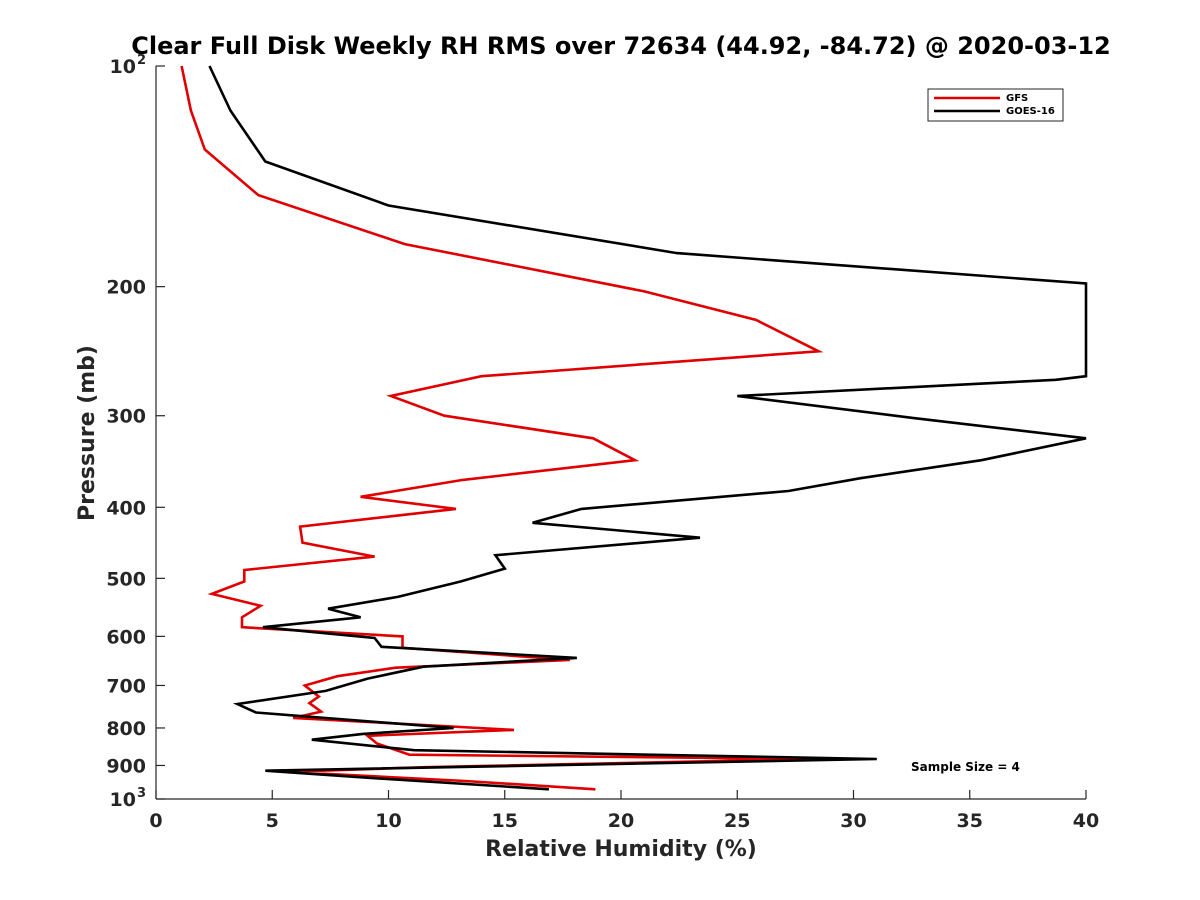  Describe the element at coordinates (126, 508) in the screenshot. I see `y-tick-label: 400` at that location.